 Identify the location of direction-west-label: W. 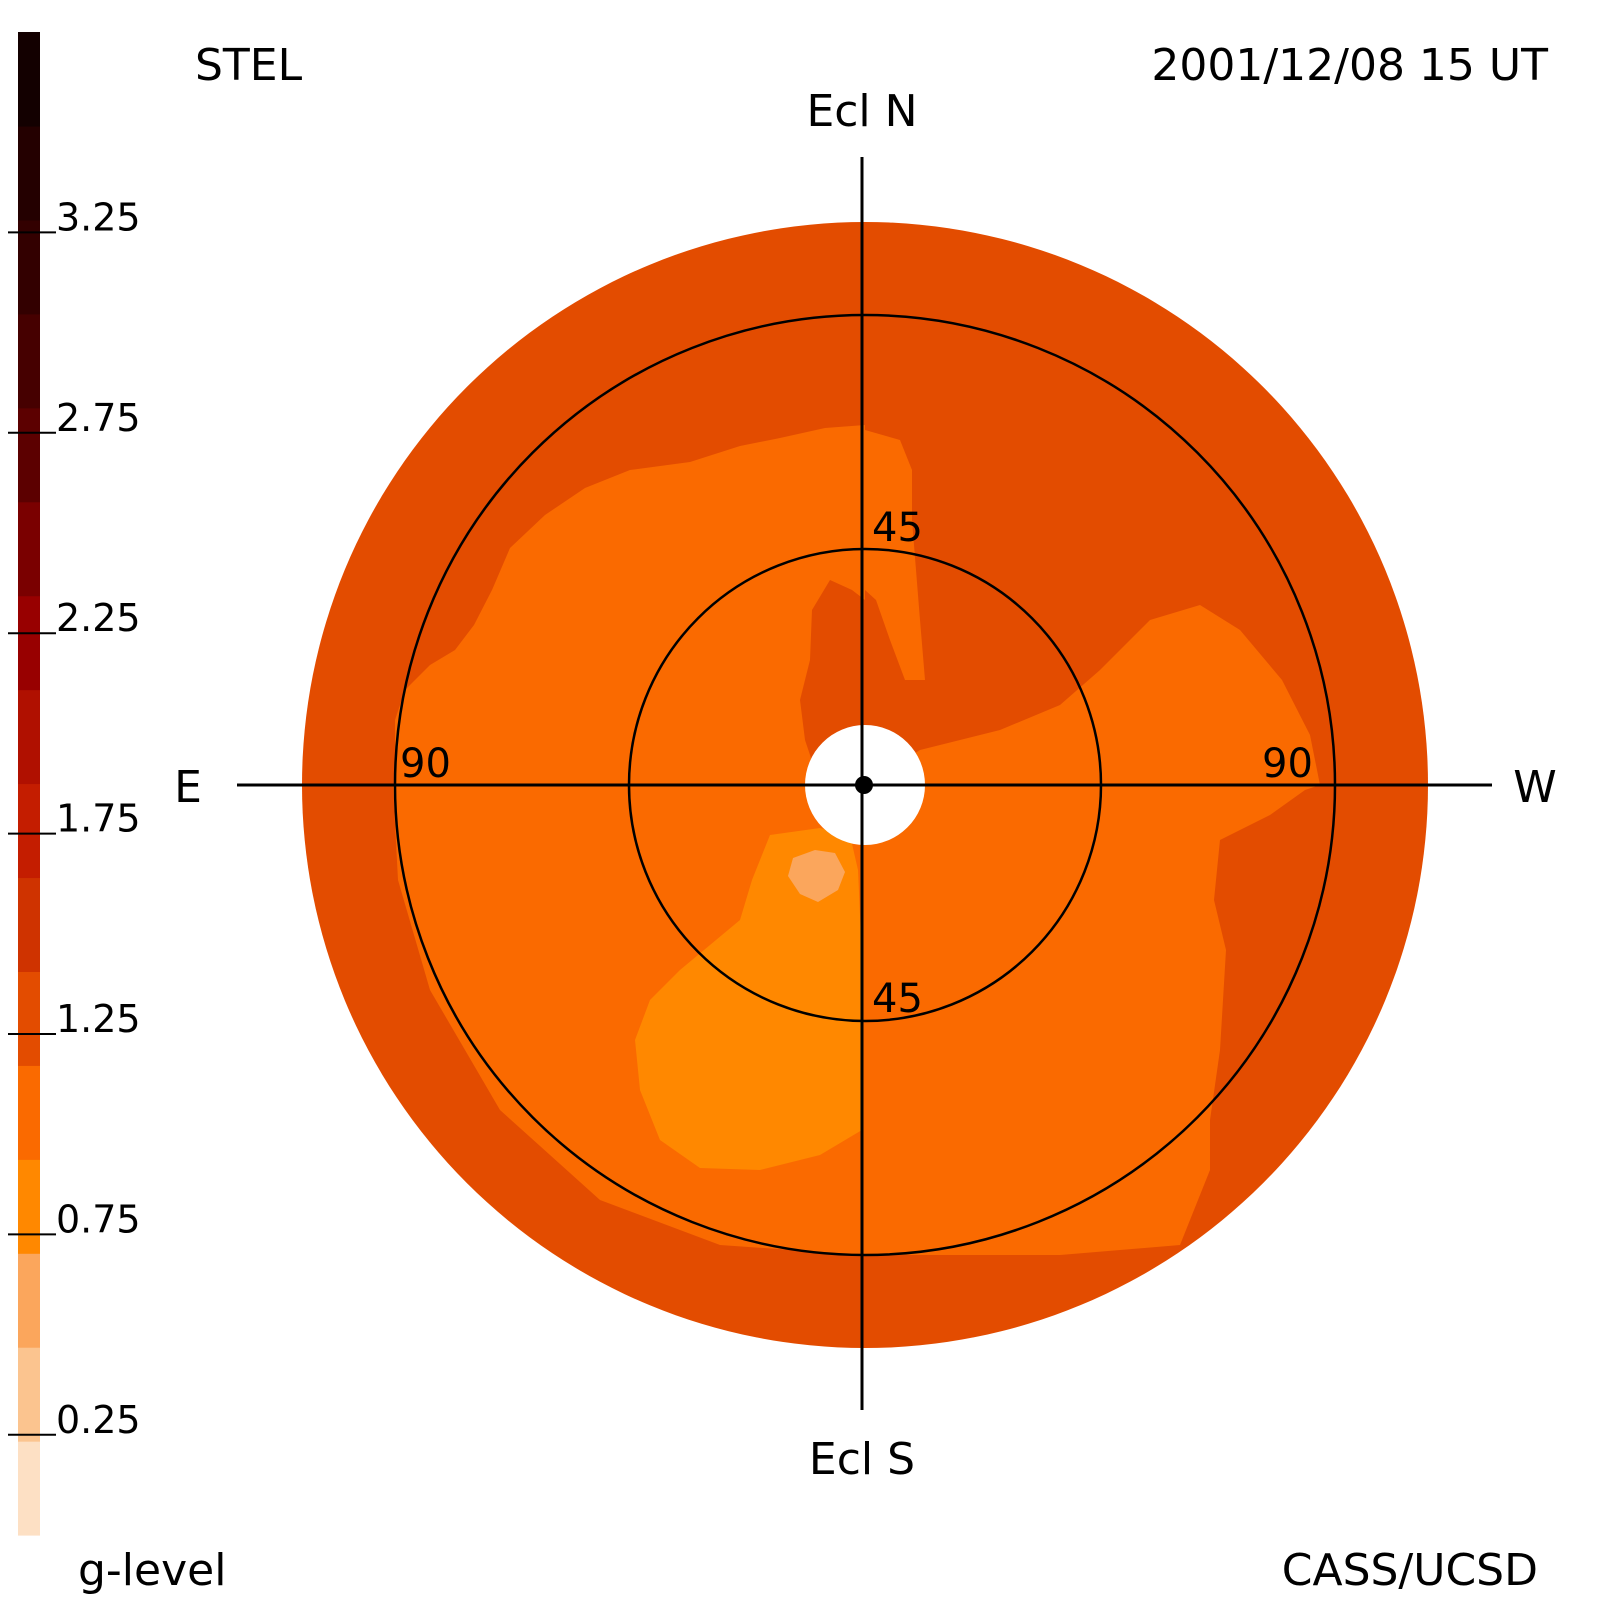
(1535, 787).